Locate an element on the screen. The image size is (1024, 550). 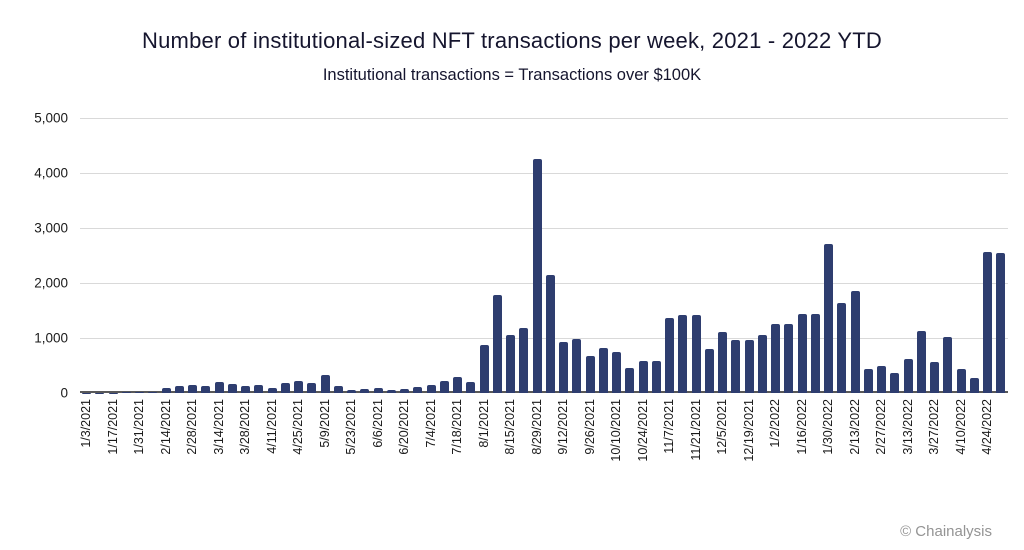
bar-3/13/2022 is located at coordinates (908, 376).